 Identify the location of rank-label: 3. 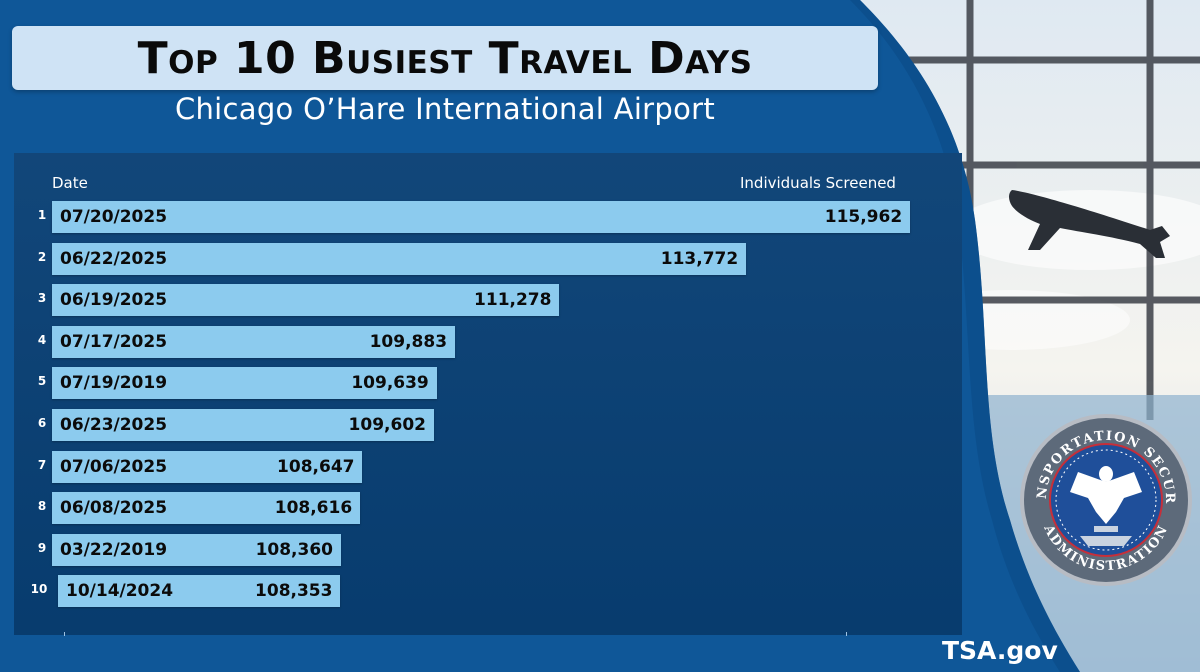
(42, 298).